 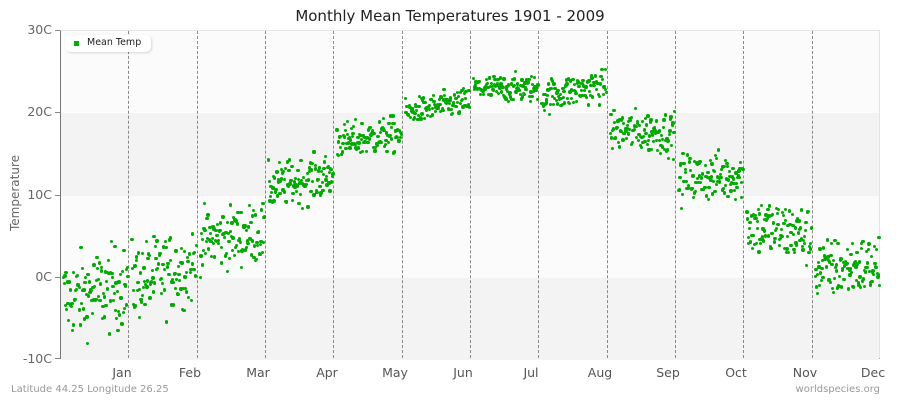 I want to click on y-tick-30: 30C, so click(x=39, y=29).